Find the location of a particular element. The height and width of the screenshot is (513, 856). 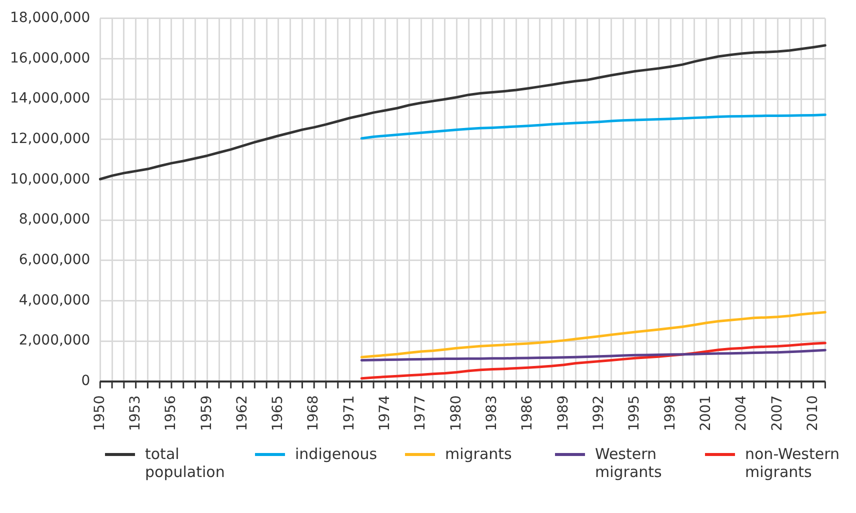

x-tick-label: 1962 is located at coordinates (242, 413).